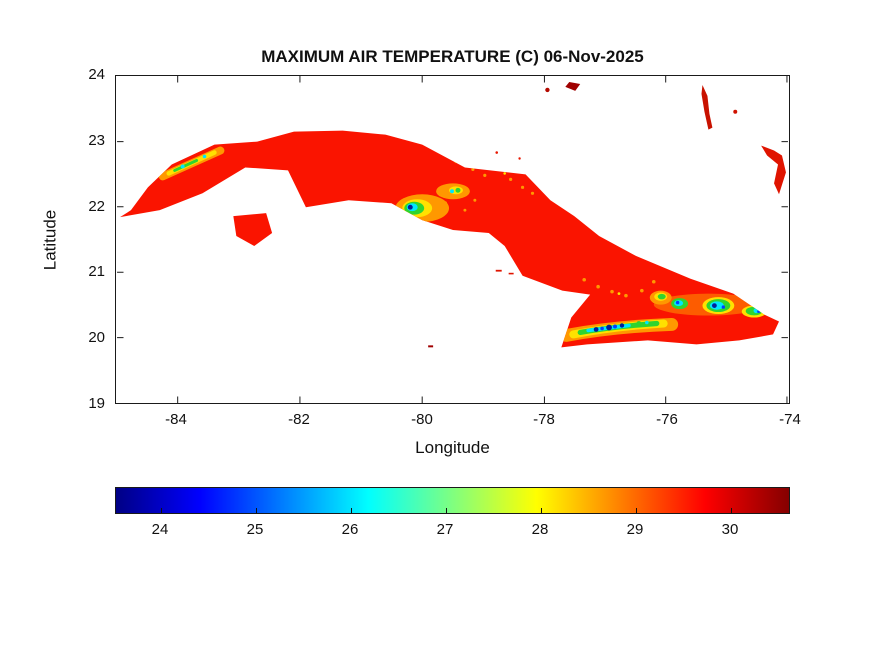  What do you see at coordinates (96, 403) in the screenshot?
I see `y-tick-label: 19` at bounding box center [96, 403].